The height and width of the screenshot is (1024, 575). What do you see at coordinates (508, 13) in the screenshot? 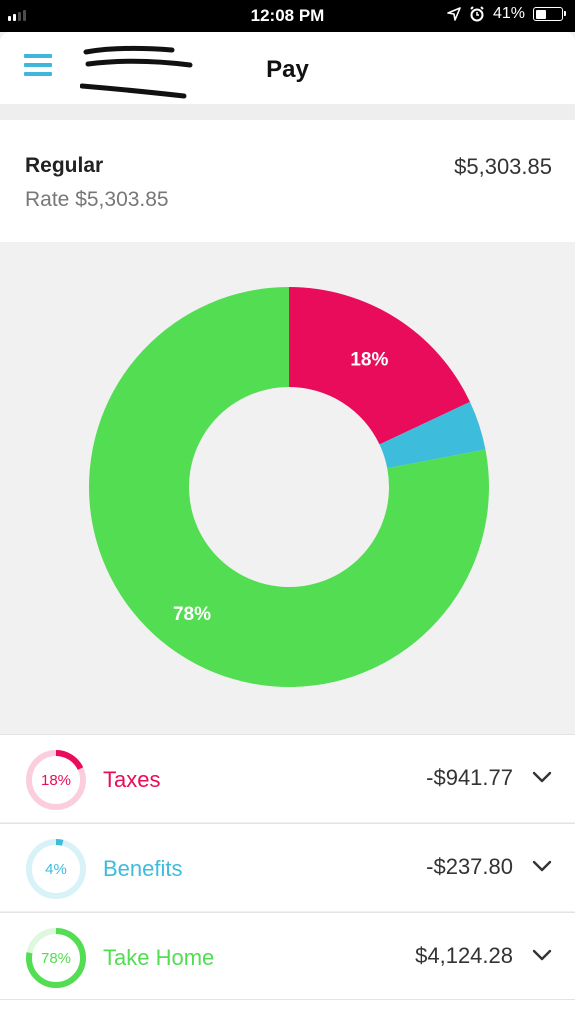
I see `battery-percent: 41%` at bounding box center [508, 13].